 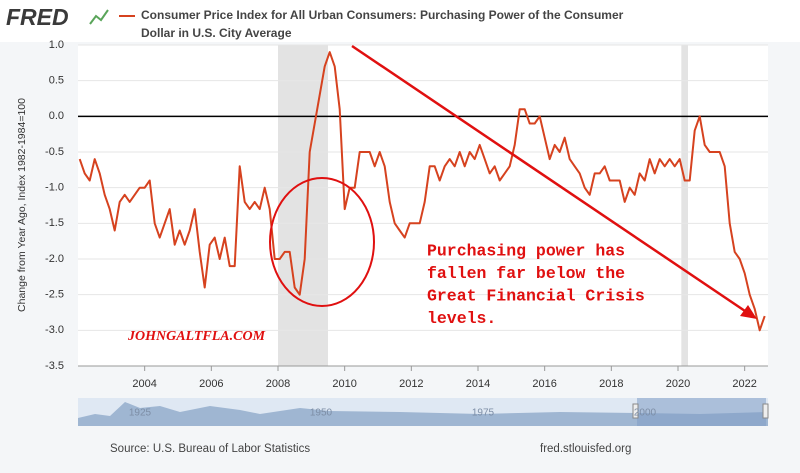 I want to click on x-tick-label: 2014, so click(x=478, y=384).